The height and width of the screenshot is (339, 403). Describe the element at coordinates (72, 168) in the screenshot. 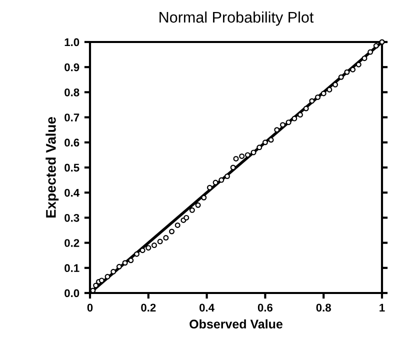

I see `y-tick-label: 0.5` at that location.